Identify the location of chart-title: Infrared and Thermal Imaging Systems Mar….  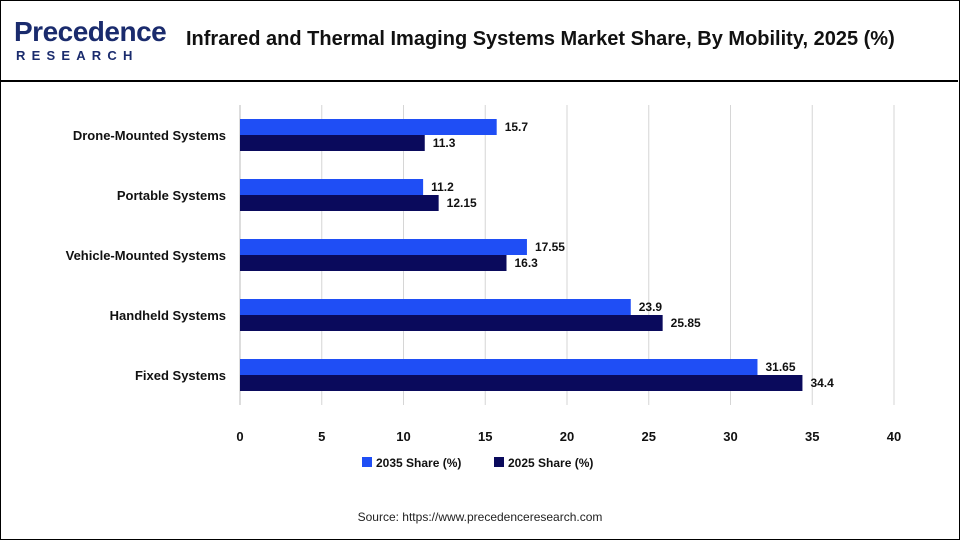
(540, 39).